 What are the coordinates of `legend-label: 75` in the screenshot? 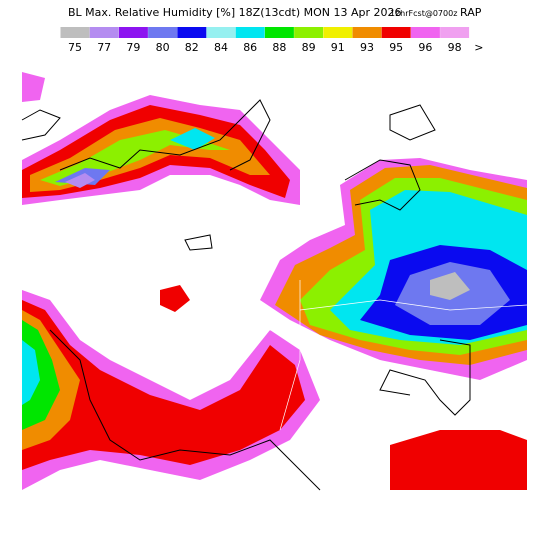 It's located at (75, 47).